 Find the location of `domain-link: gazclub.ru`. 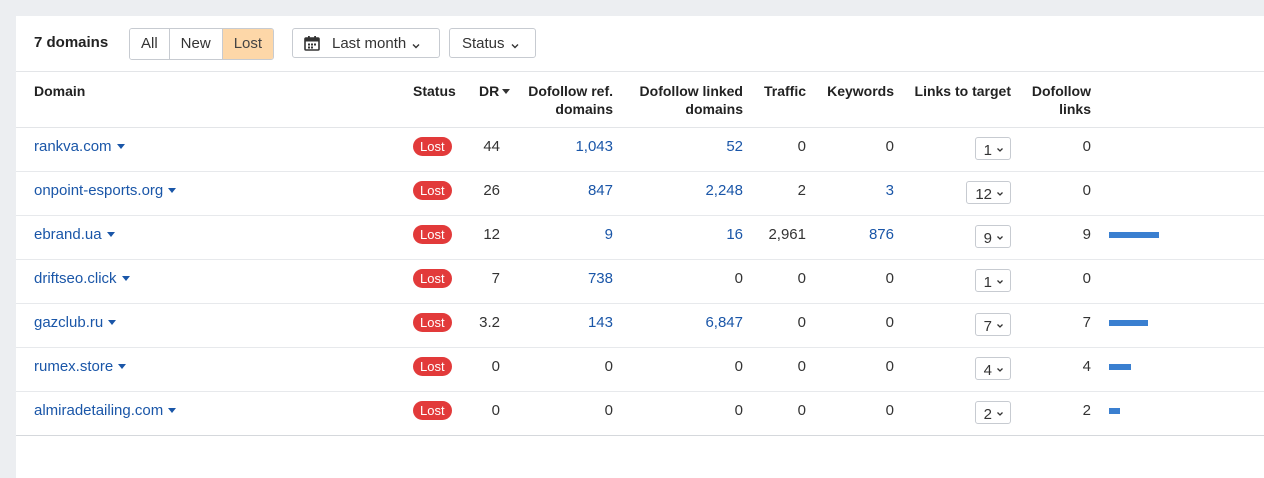

domain-link: gazclub.ru is located at coordinates (69, 322).